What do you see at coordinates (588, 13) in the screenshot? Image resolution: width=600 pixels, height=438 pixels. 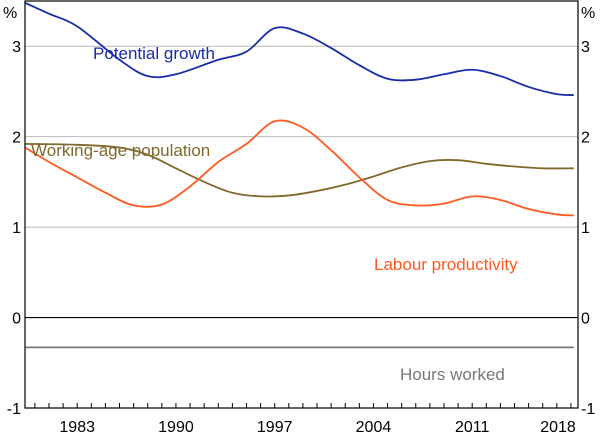 I see `y-unit-right: %` at bounding box center [588, 13].